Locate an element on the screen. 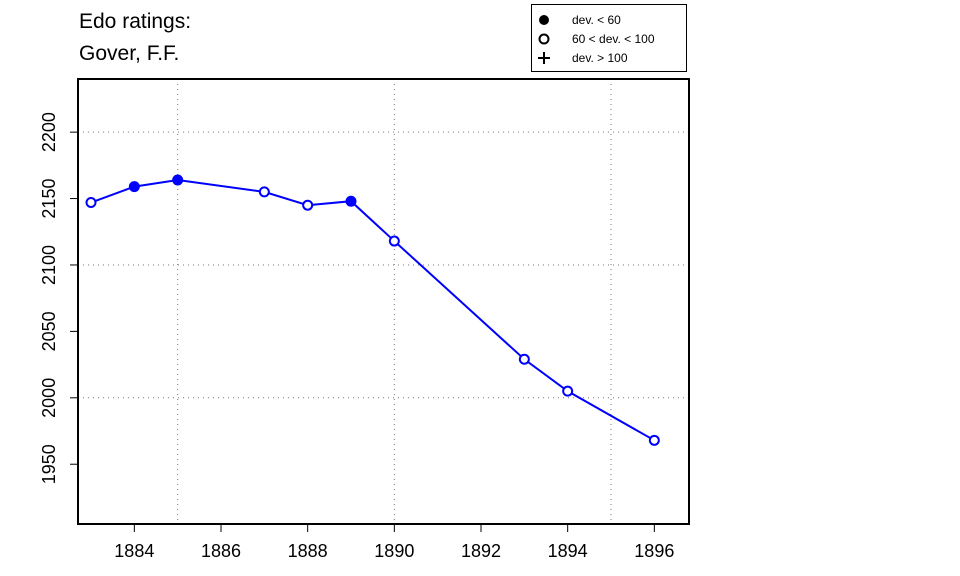 The width and height of the screenshot is (960, 576). x-tick-label: 1890 is located at coordinates (394, 551).